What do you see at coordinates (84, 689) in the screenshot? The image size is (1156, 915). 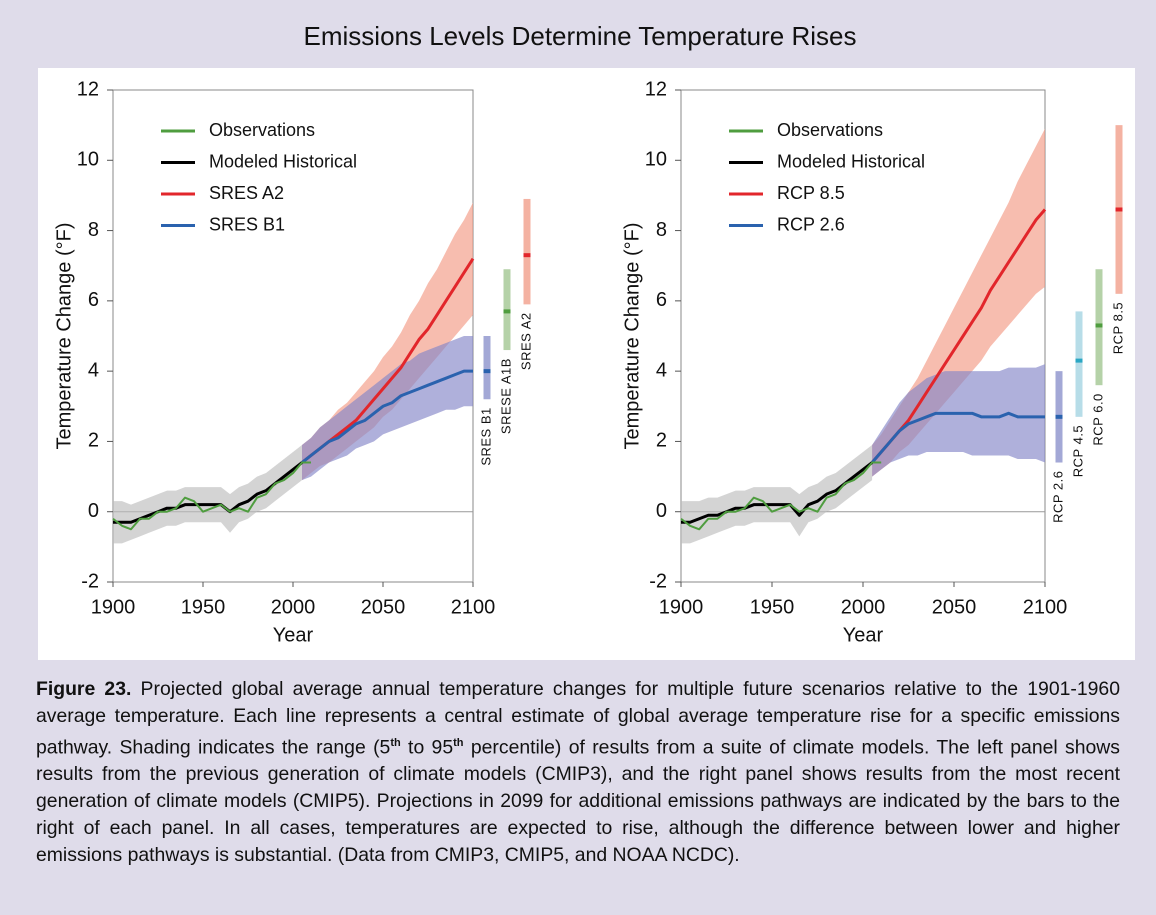 I see `caption-label: Figure 23.` at bounding box center [84, 689].